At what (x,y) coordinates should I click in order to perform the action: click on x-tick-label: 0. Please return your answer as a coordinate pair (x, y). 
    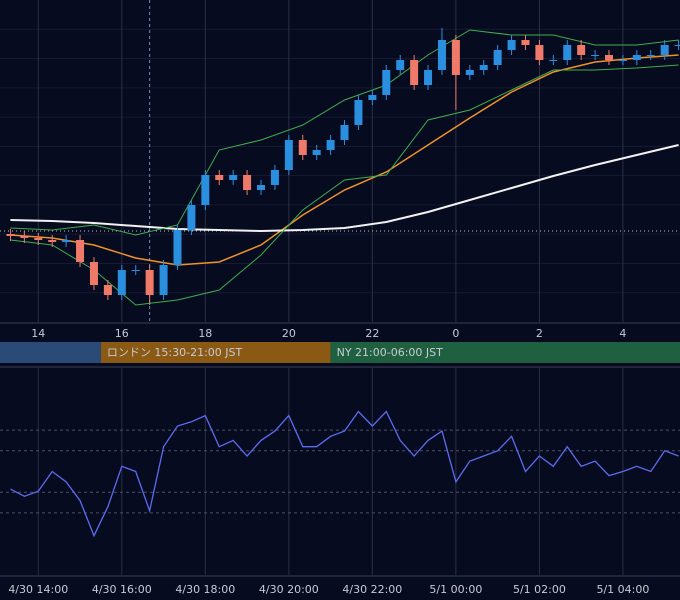
    Looking at the image, I should click on (455, 333).